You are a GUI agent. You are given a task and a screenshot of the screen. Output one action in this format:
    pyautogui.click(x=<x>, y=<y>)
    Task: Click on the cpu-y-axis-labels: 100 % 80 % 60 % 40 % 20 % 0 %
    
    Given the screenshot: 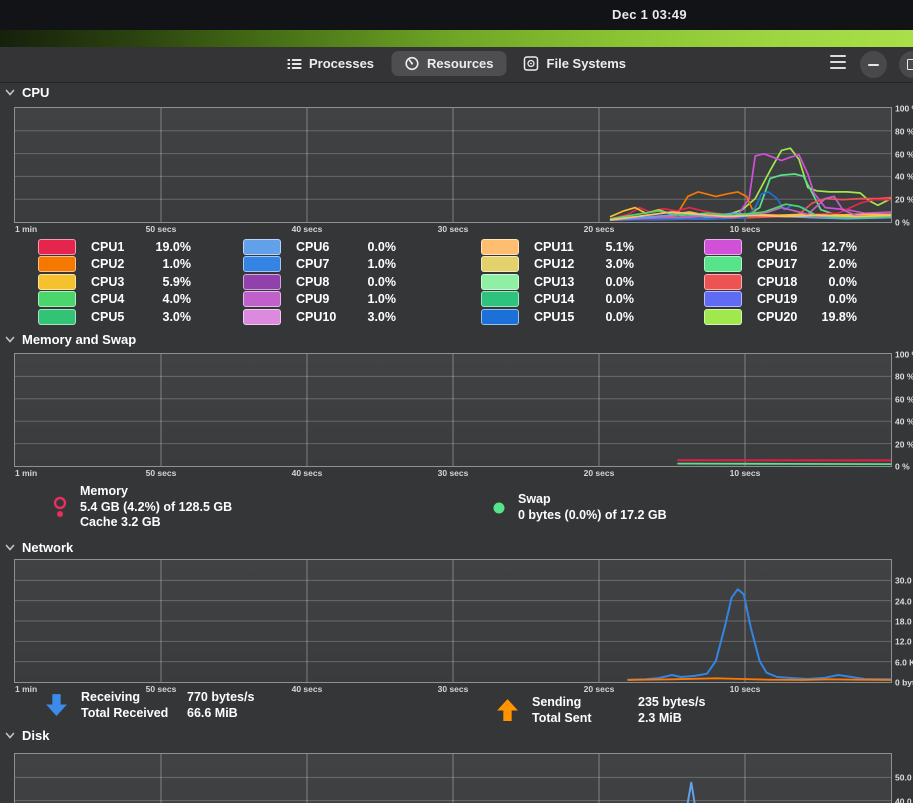 What is the action you would take?
    pyautogui.click(x=904, y=166)
    